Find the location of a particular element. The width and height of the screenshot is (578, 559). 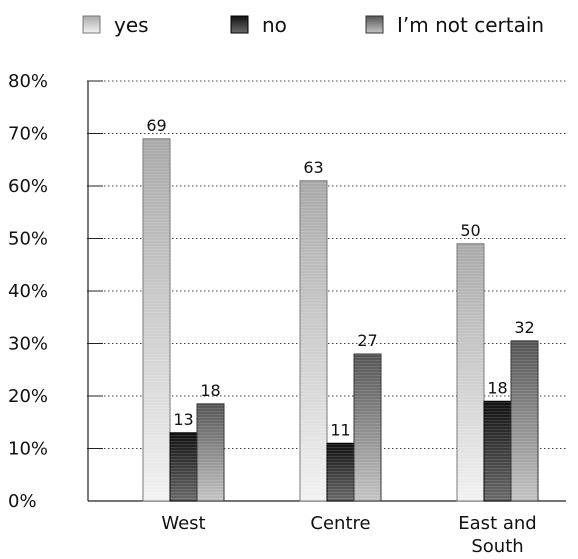

legend-label-0: yes is located at coordinates (131, 25).